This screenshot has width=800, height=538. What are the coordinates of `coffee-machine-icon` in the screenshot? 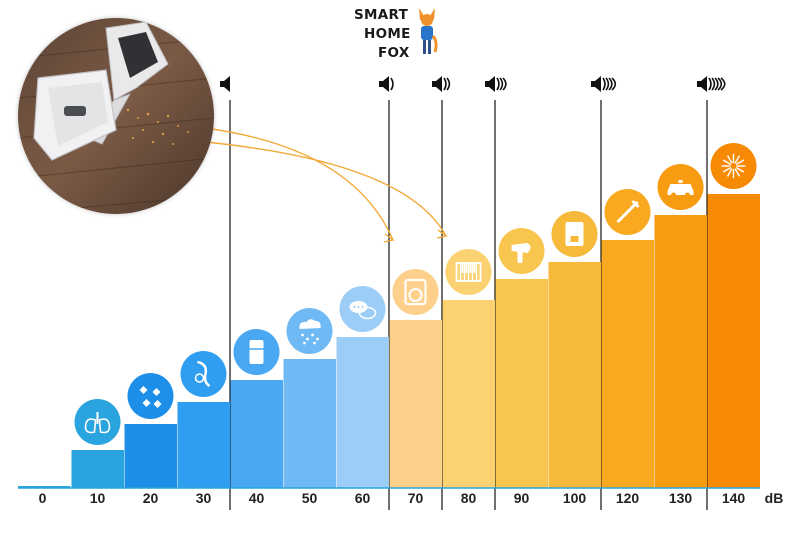 It's located at (574, 234).